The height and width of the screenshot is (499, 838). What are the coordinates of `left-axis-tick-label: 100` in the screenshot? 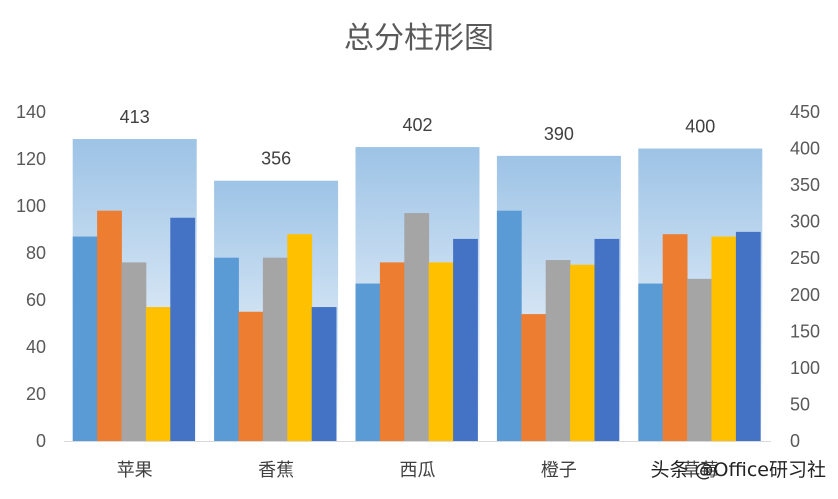 It's located at (31, 206).